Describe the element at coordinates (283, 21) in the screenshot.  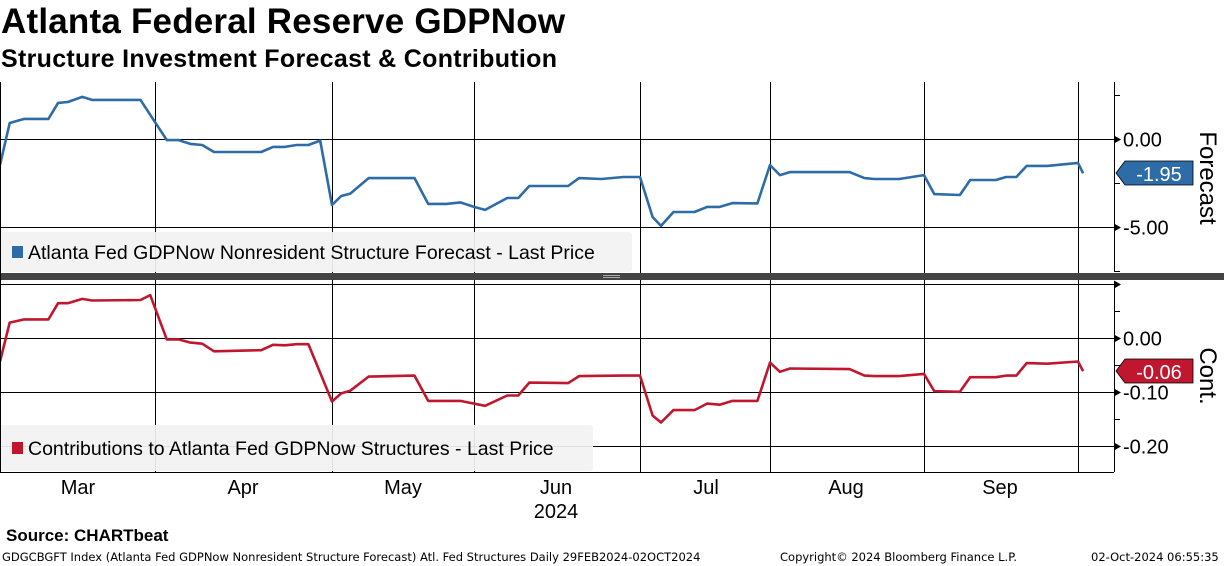
I see `chart-title: Atlanta Federal Reserve GDPNow` at that location.